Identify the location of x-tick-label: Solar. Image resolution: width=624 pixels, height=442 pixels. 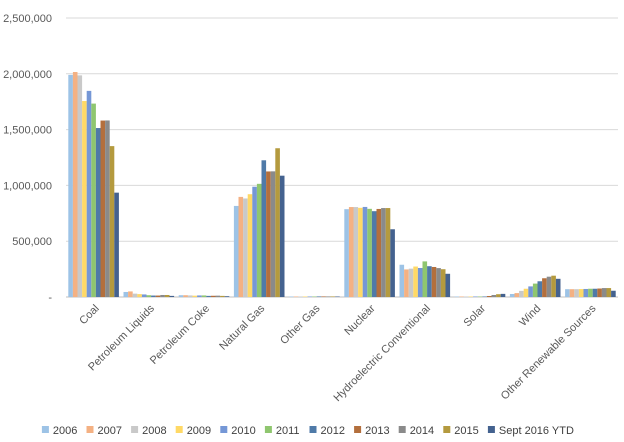
(474, 315).